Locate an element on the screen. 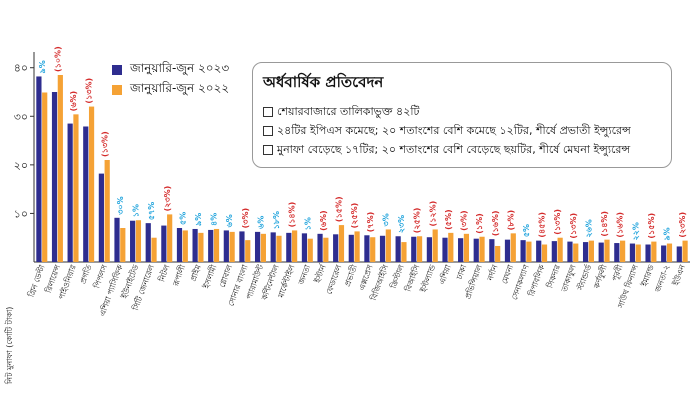  change-percent-label: ৯% is located at coordinates (42, 66).